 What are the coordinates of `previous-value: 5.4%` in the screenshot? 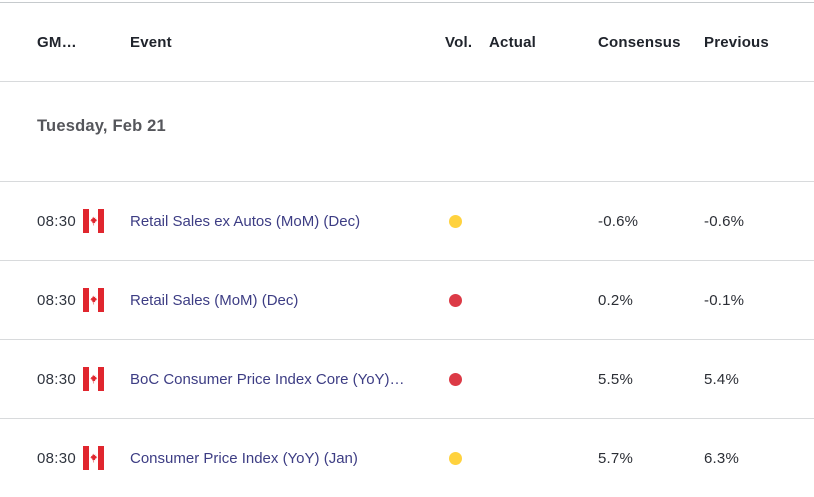 It's located at (721, 379).